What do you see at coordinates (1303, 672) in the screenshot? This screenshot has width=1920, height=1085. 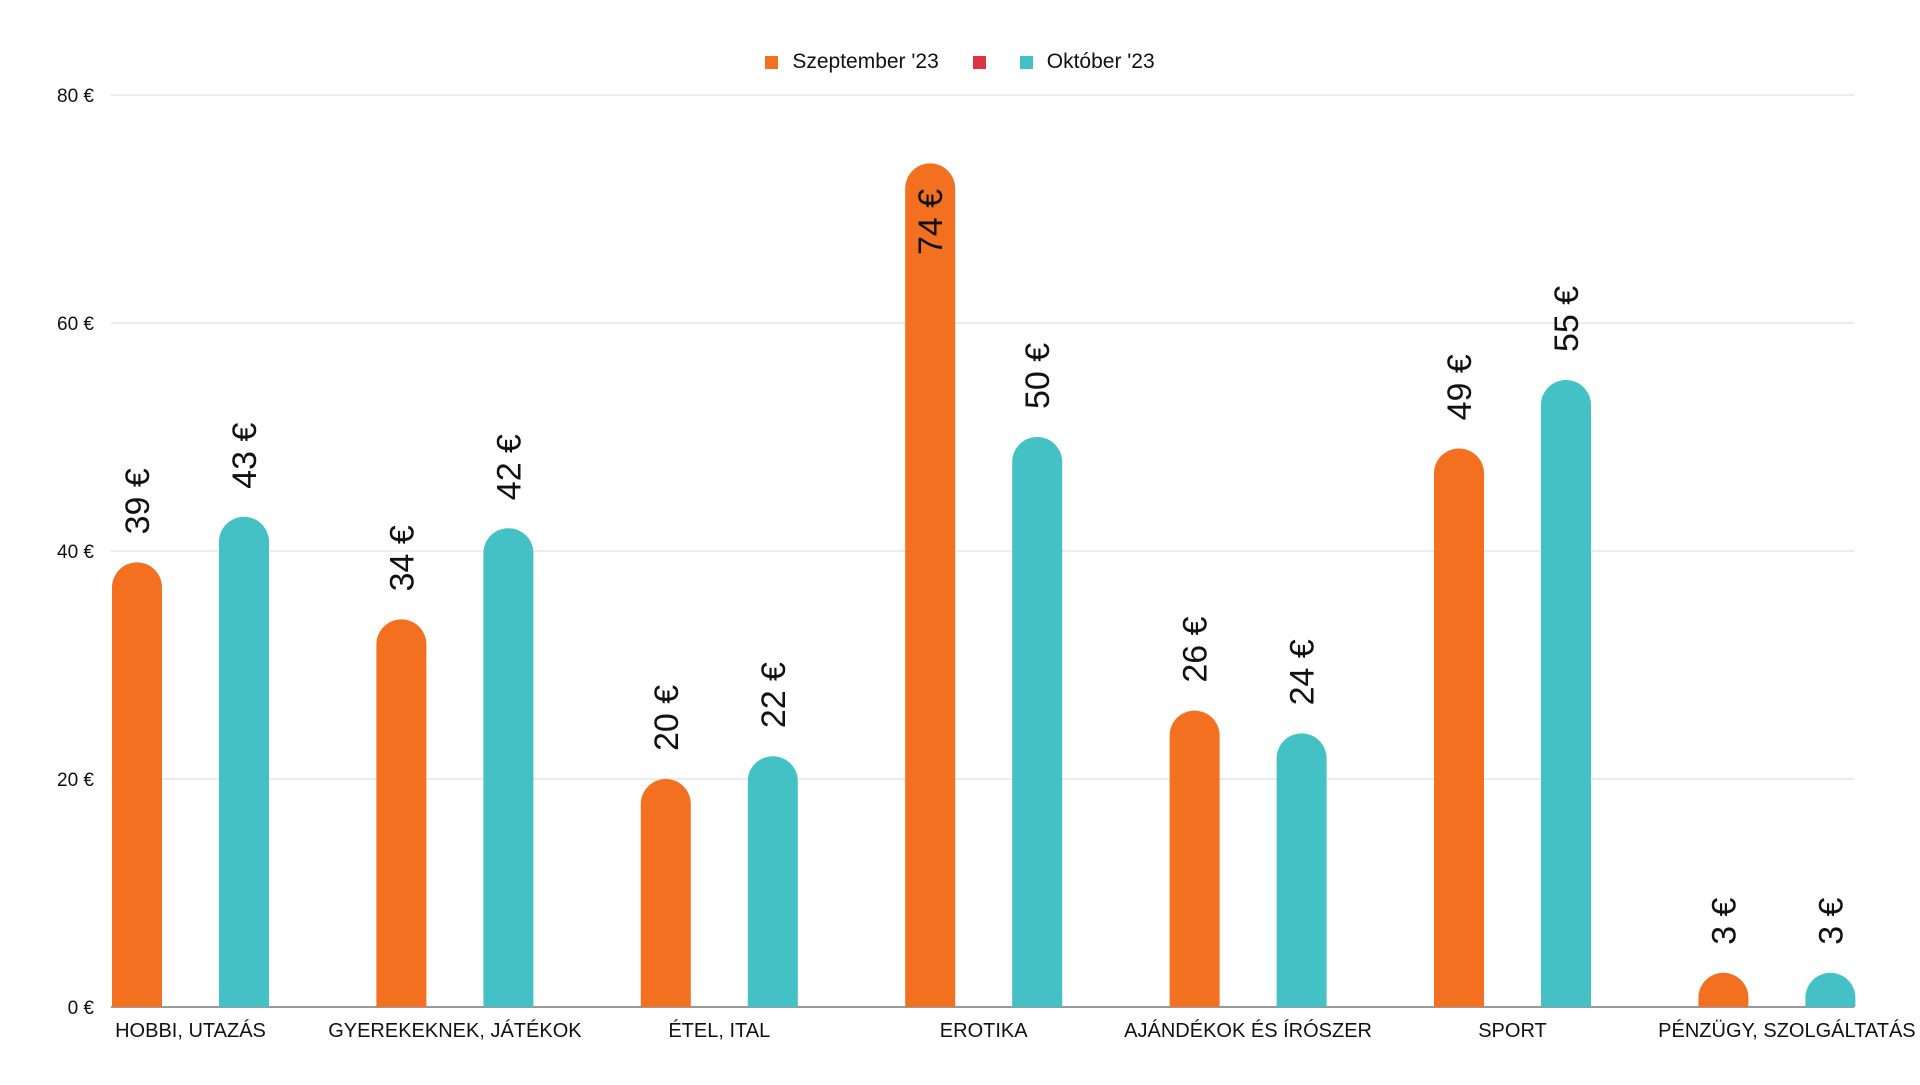 I see `data-label: 24 €` at bounding box center [1303, 672].